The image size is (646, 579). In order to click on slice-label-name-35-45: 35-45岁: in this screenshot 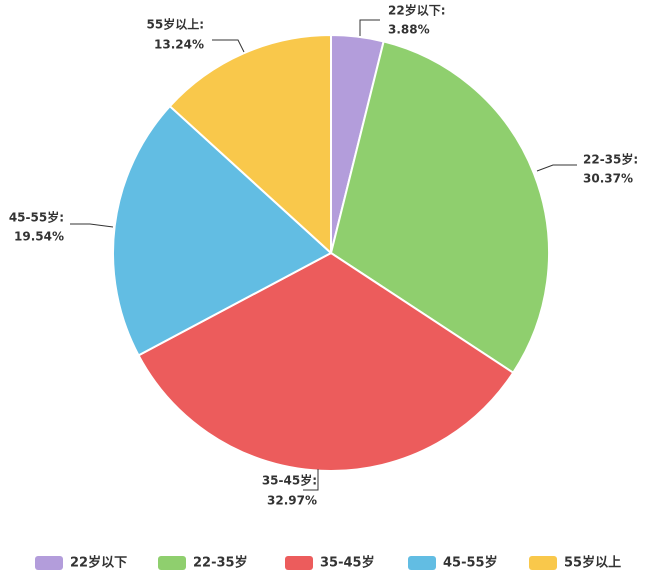, I will do `click(289, 480)`.